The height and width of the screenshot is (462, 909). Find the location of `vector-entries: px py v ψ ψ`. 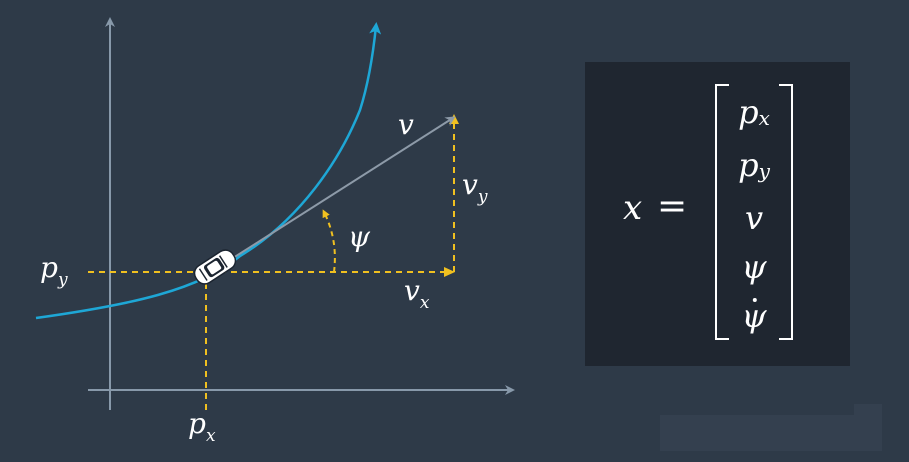

vector-entries: px py v ψ ψ is located at coordinates (754, 214).